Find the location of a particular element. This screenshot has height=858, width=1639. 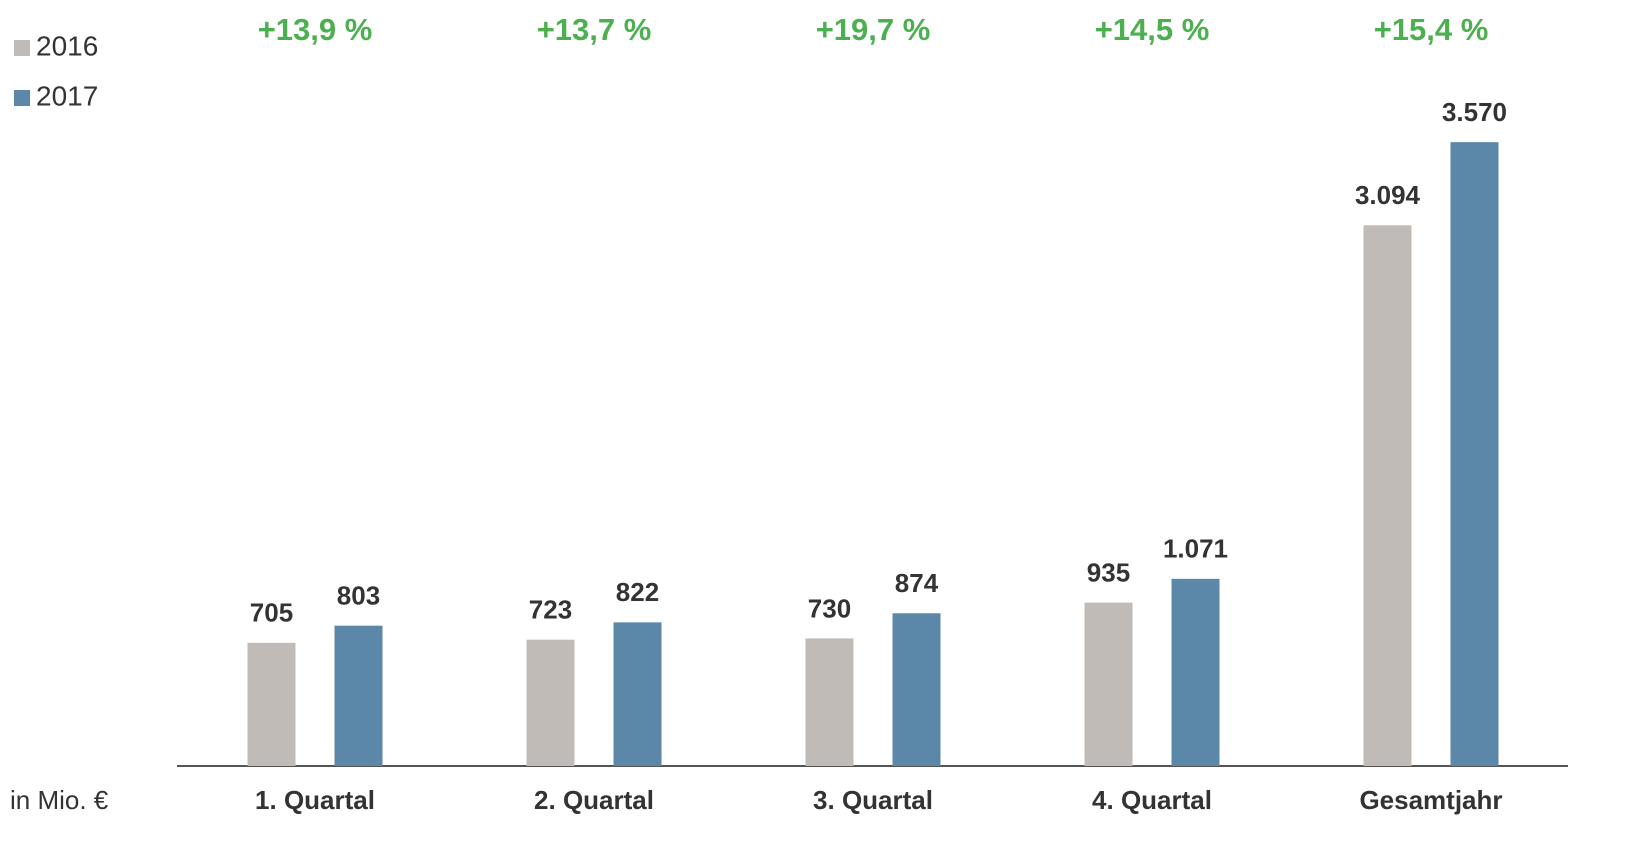

value-label: 705 is located at coordinates (271, 613).